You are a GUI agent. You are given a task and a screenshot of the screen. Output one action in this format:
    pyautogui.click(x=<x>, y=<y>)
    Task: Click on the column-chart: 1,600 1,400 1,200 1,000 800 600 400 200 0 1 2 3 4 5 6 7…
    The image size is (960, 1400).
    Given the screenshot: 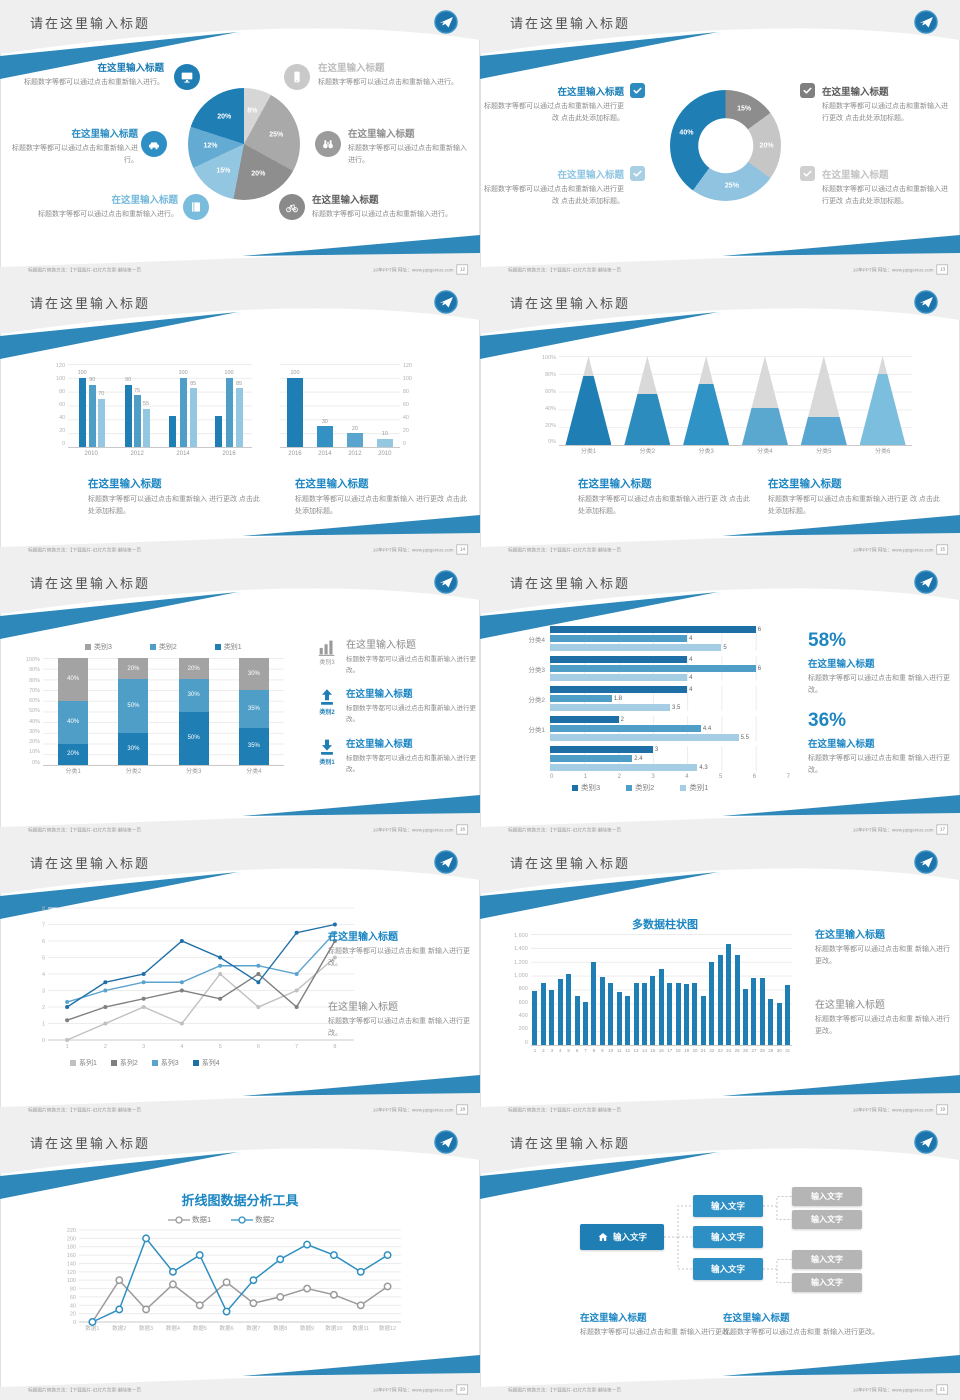 What is the action you would take?
    pyautogui.click(x=653, y=993)
    